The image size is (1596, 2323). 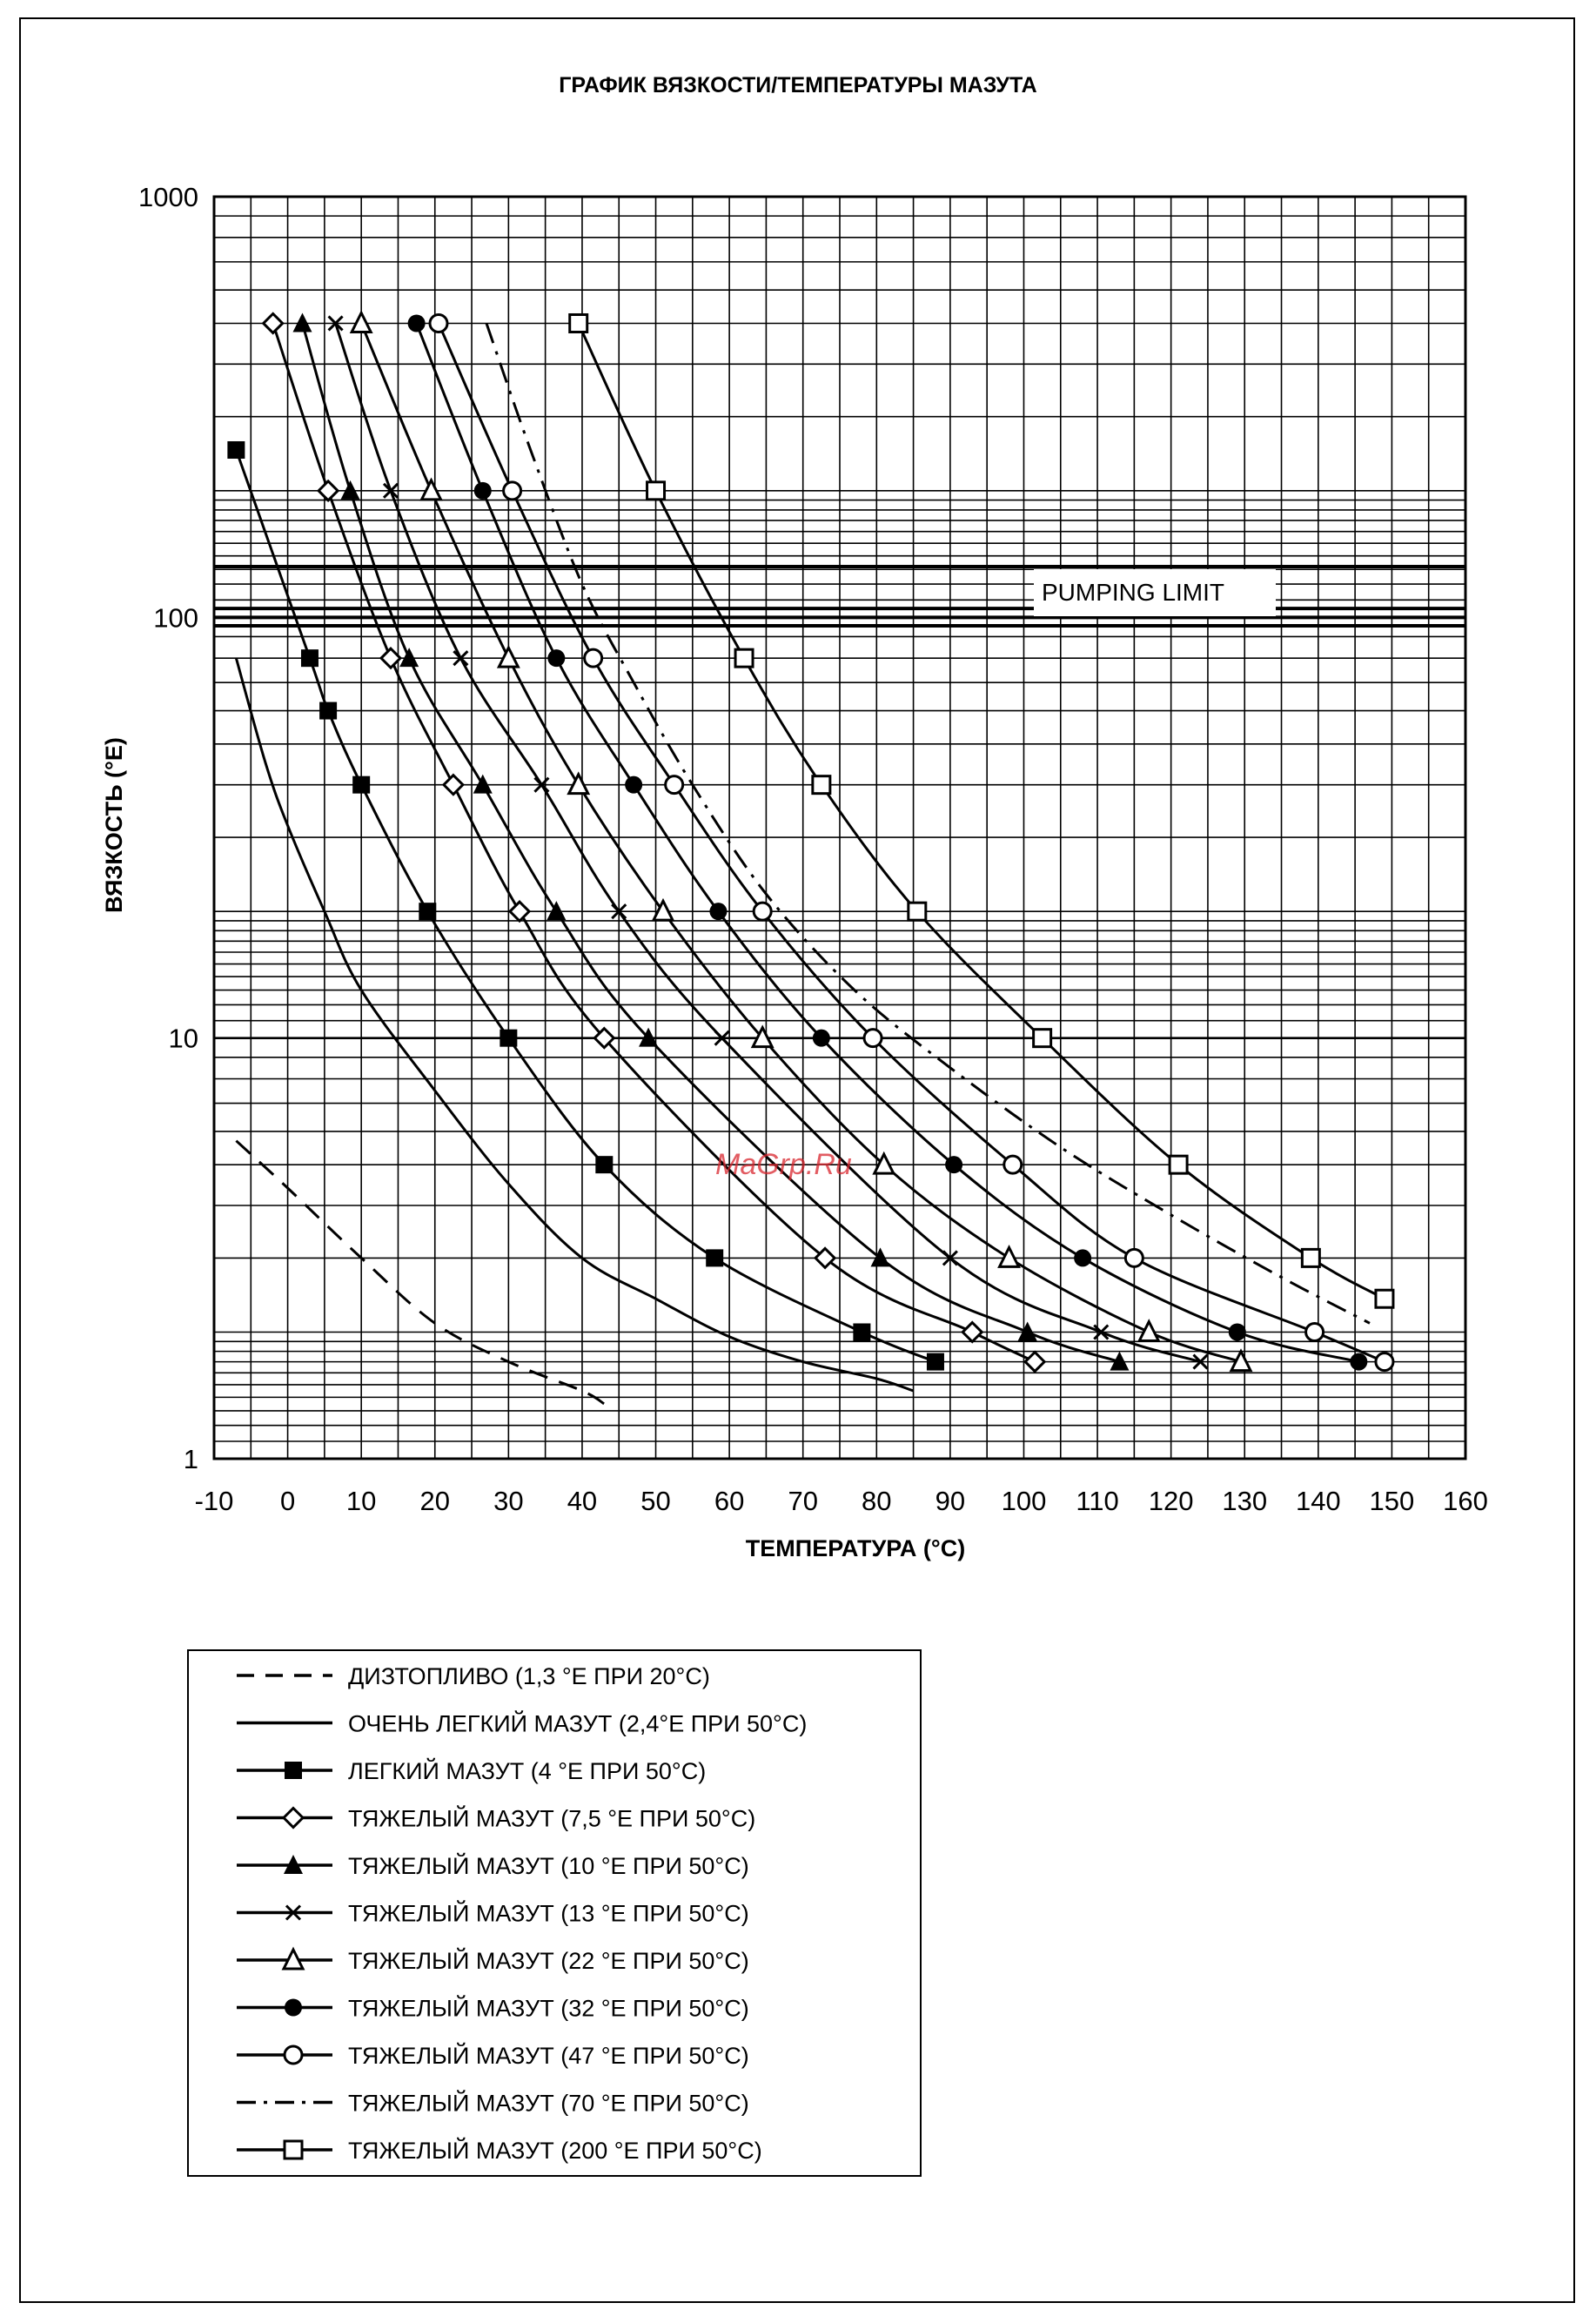 What do you see at coordinates (548, 1961) in the screenshot?
I see `legend-label: ТЯЖЕЛЫЙ МАЗУТ (22 °E ПРИ 50°C)` at bounding box center [548, 1961].